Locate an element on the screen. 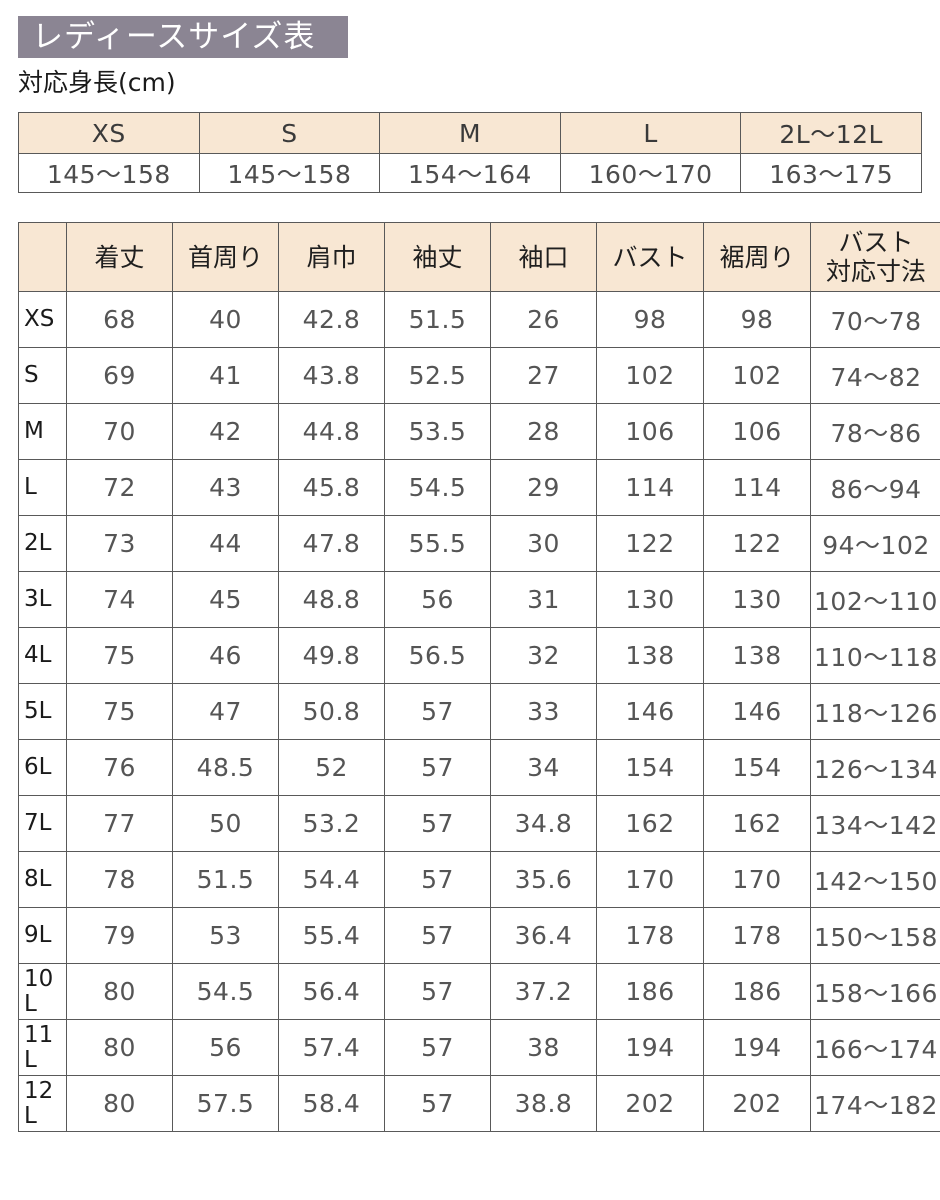 Image resolution: width=940 pixels, height=1200 pixels. measurement-value-cell: 53.2 is located at coordinates (331, 823).